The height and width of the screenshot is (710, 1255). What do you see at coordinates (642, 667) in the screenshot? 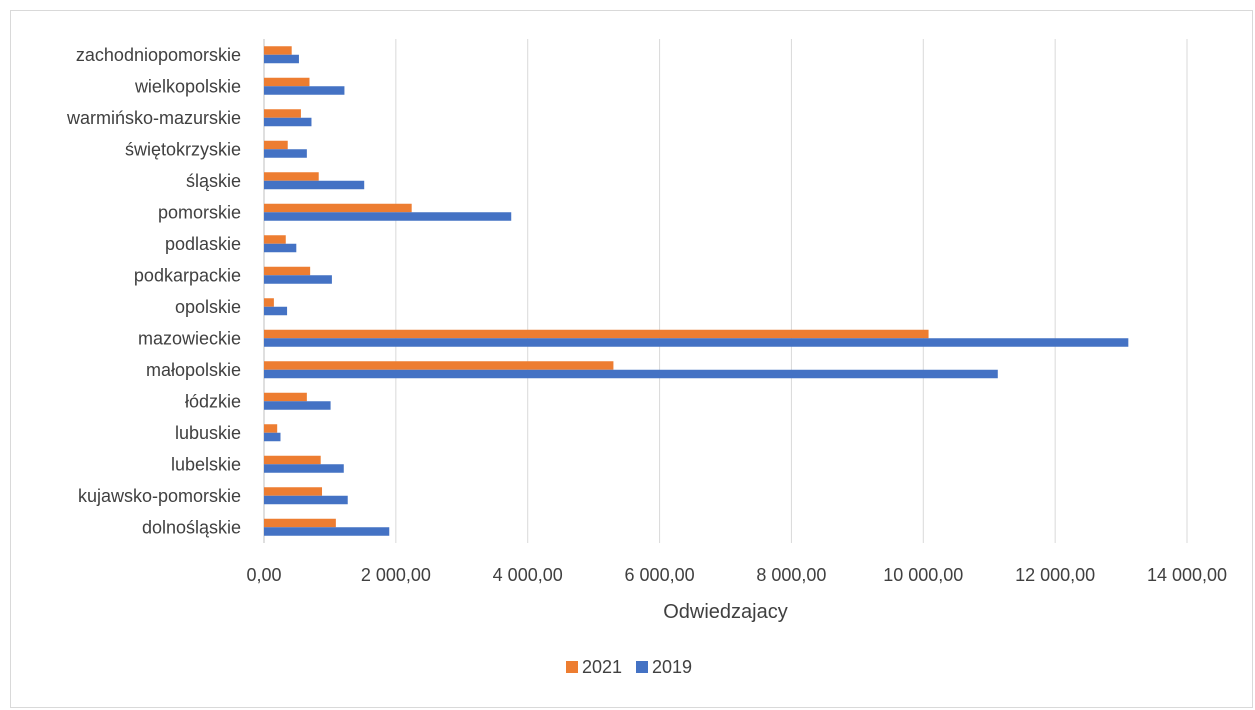
I see `legend-swatch-2019` at bounding box center [642, 667].